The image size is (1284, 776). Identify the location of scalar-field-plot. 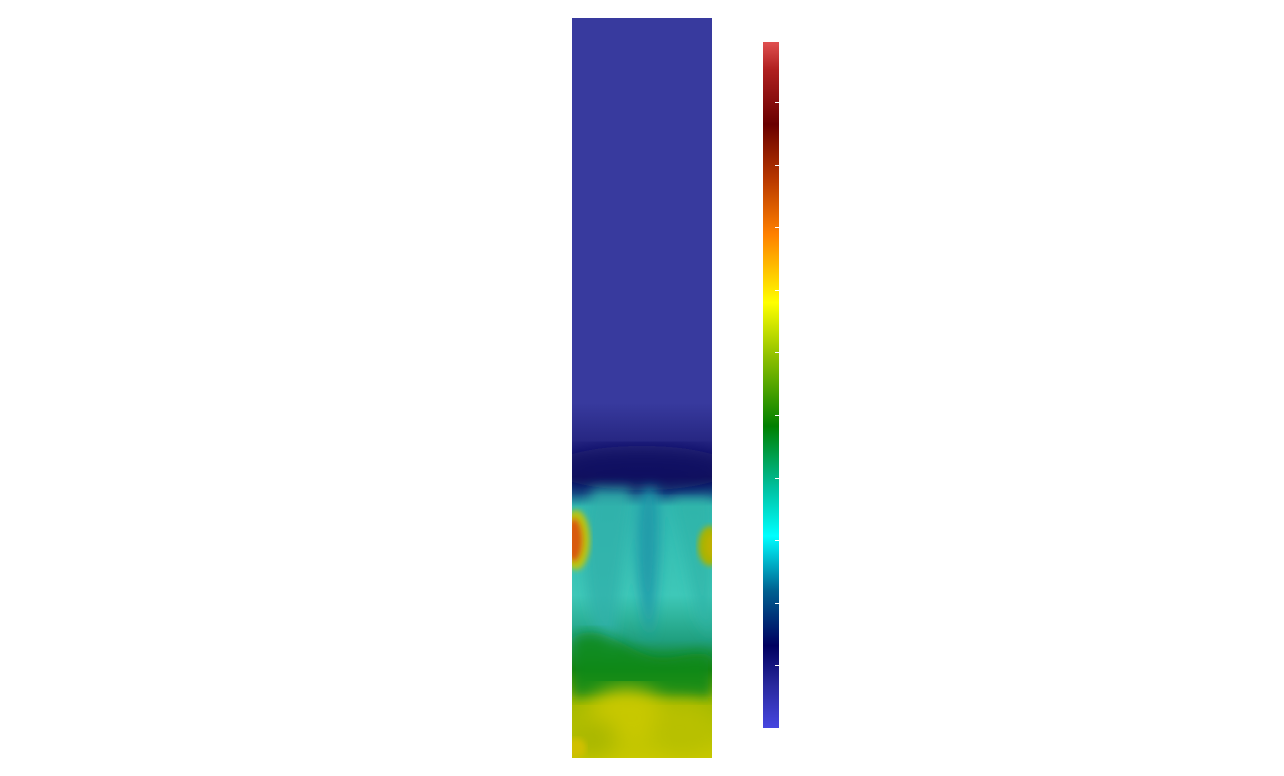
(642, 388).